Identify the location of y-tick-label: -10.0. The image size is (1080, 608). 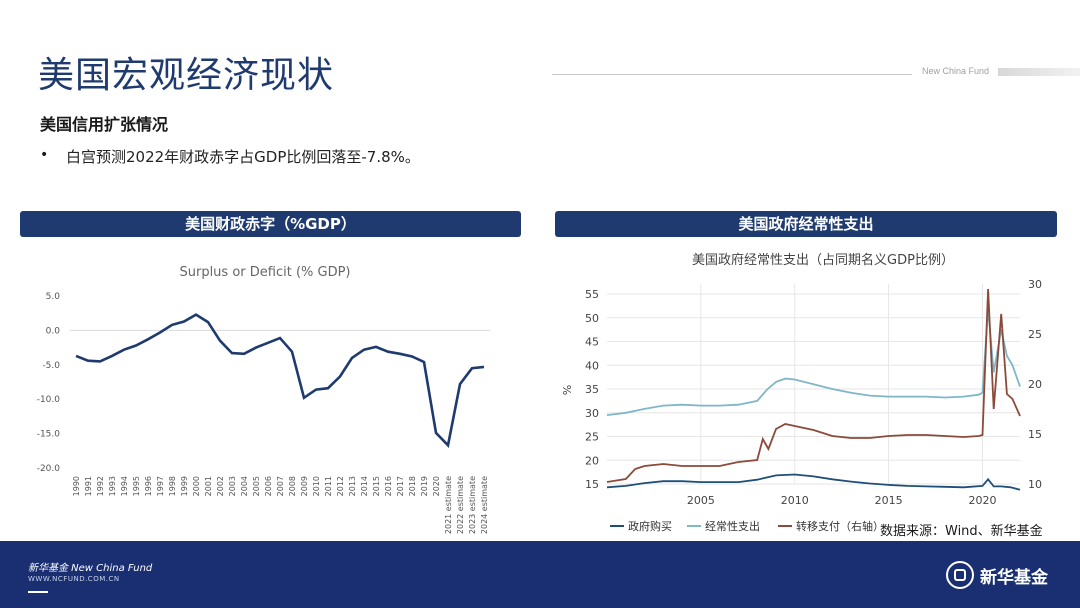
(49, 400).